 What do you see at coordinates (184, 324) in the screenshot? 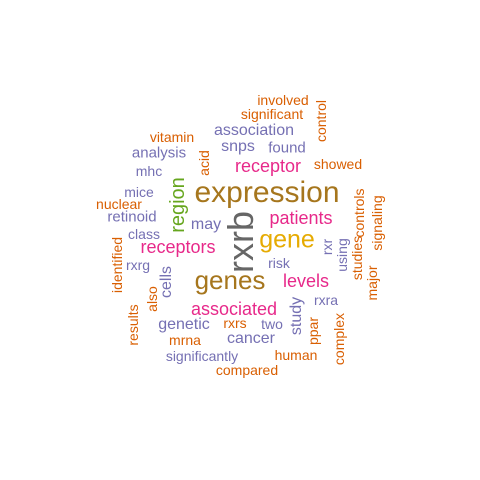
I see `word-genetic: genetic` at bounding box center [184, 324].